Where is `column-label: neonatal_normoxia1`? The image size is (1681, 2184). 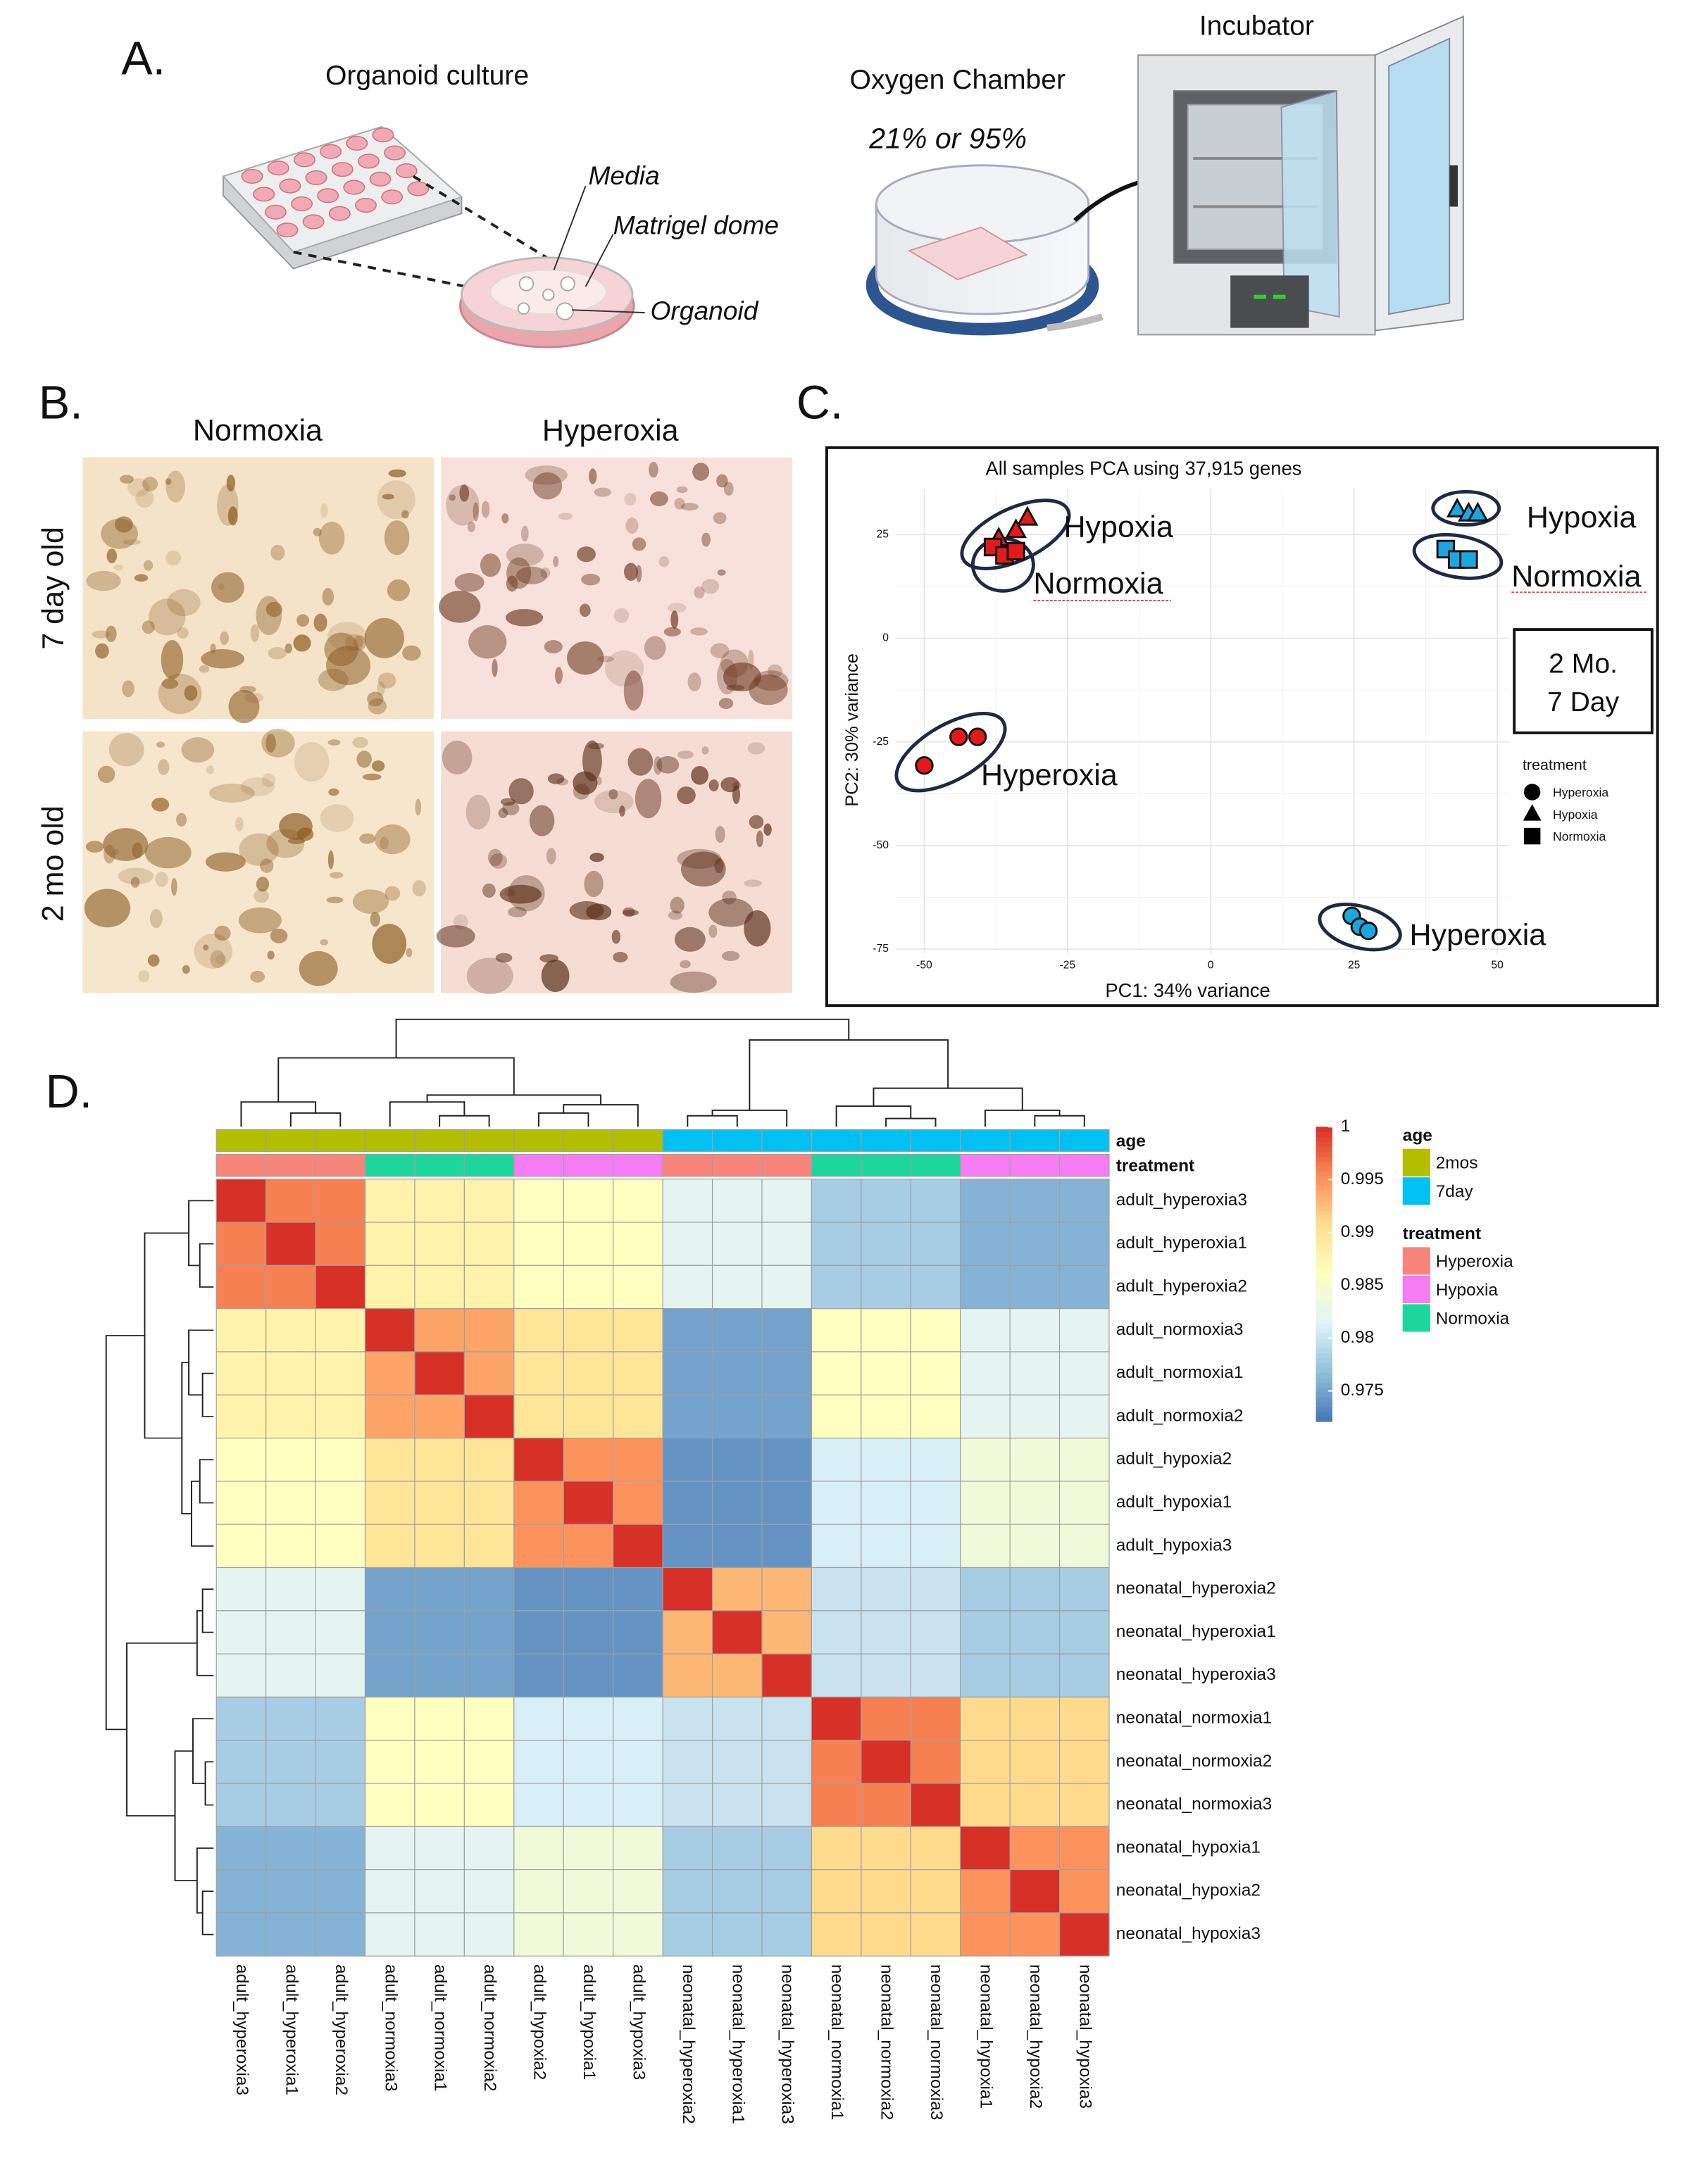
column-label: neonatal_normoxia1 is located at coordinates (836, 2042).